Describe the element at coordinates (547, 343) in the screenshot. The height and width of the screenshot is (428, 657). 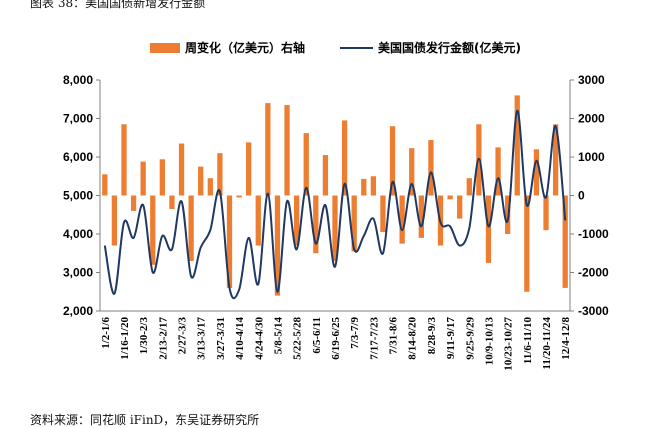
I see `x-tick-label: 11/20-11/24` at that location.